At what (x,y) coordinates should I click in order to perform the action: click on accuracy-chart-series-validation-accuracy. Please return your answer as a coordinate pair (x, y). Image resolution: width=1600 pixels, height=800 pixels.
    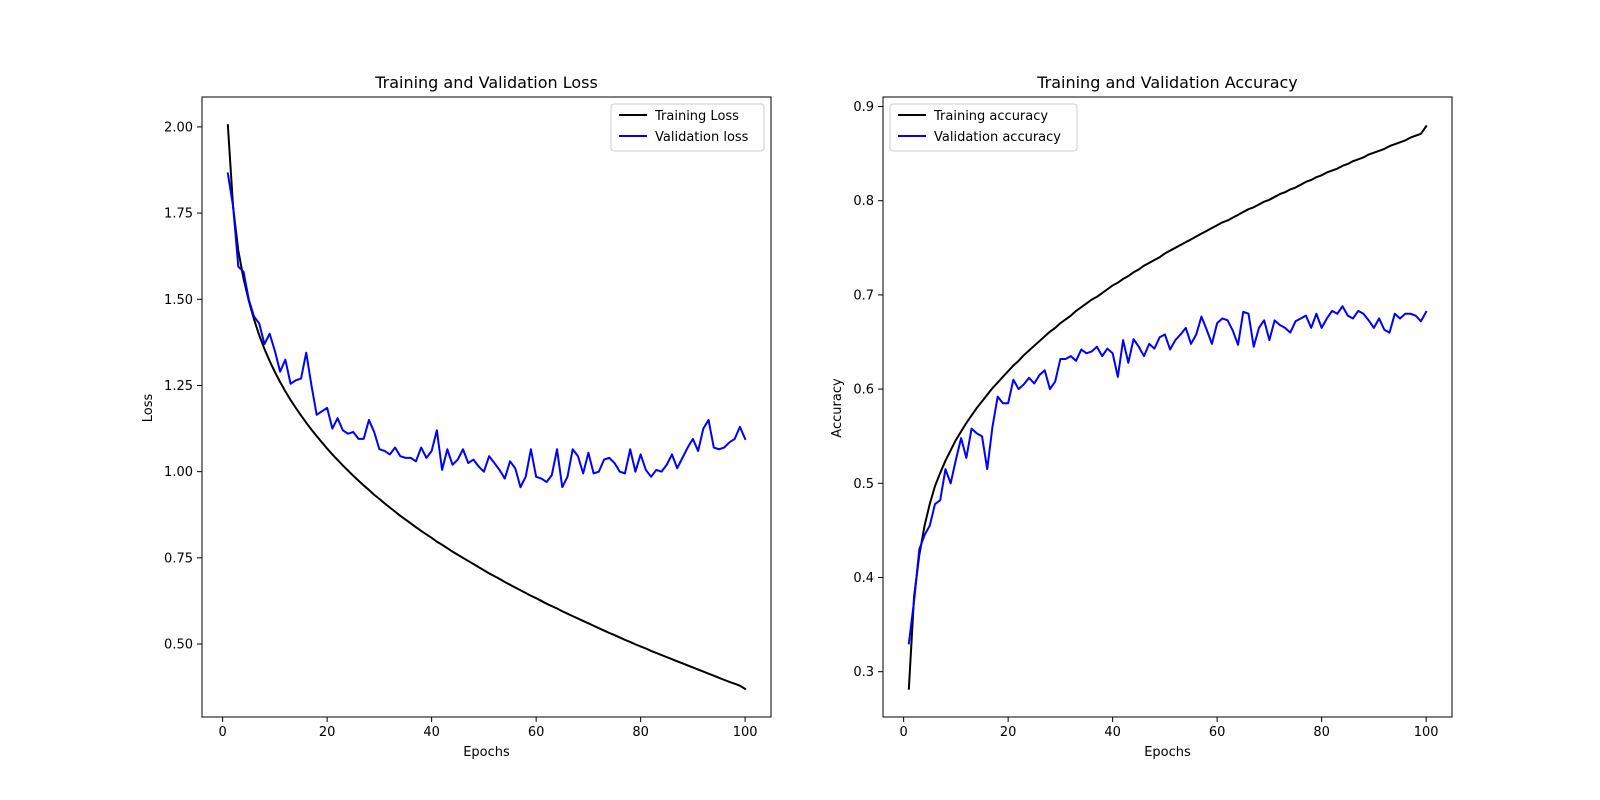
    Looking at the image, I should click on (1167, 475).